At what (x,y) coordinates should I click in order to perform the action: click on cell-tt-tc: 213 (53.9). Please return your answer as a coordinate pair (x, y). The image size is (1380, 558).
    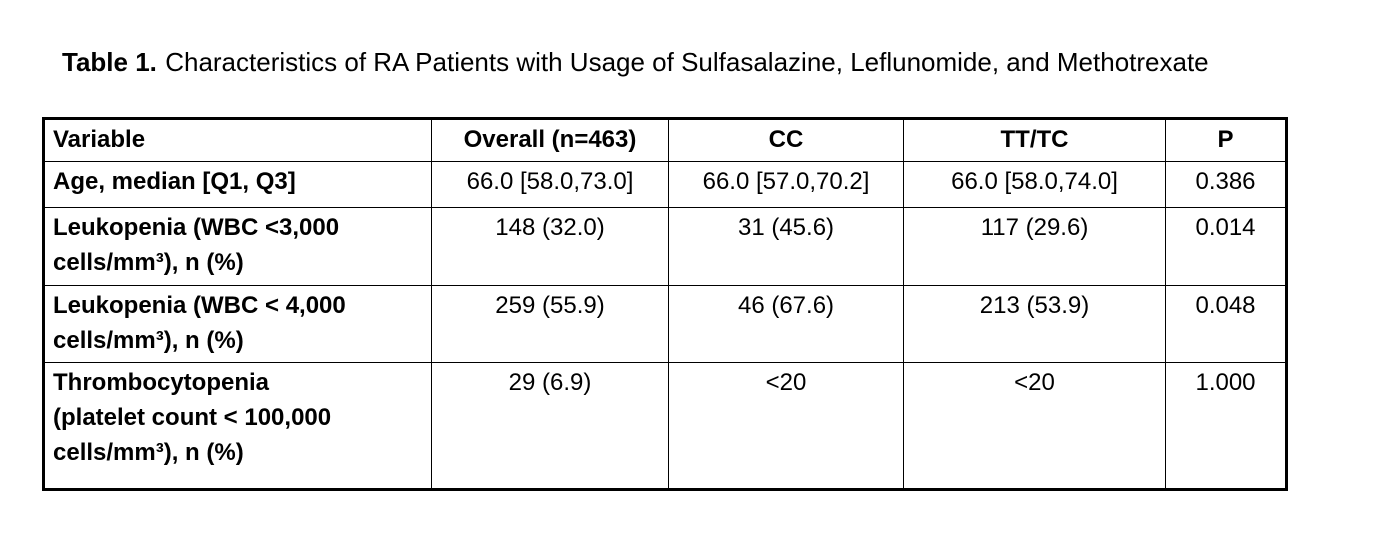
    Looking at the image, I should click on (1034, 324).